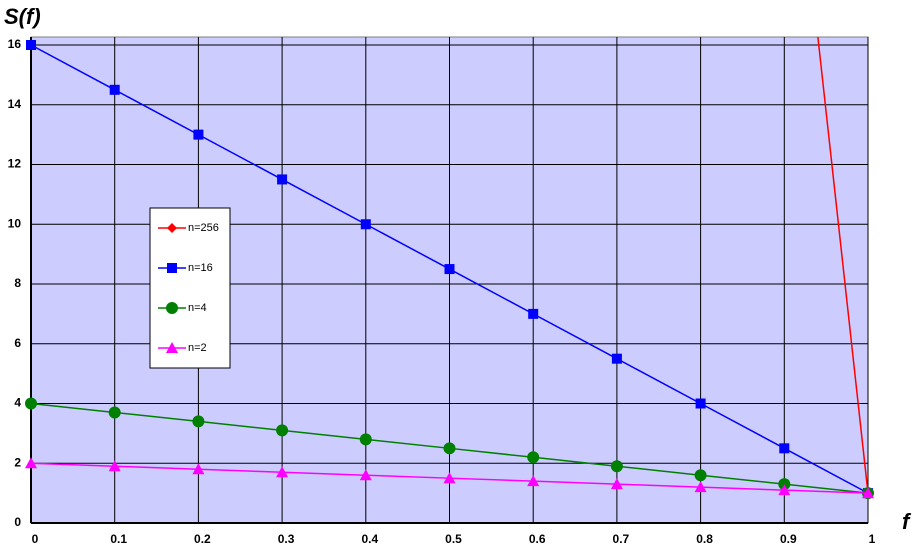 This screenshot has height=549, width=922. Describe the element at coordinates (15, 164) in the screenshot. I see `y-tick-label: 12` at that location.